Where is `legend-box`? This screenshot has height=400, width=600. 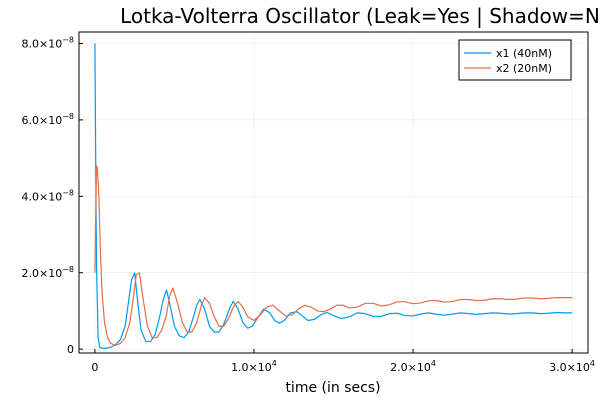
legend-box is located at coordinates (515, 60).